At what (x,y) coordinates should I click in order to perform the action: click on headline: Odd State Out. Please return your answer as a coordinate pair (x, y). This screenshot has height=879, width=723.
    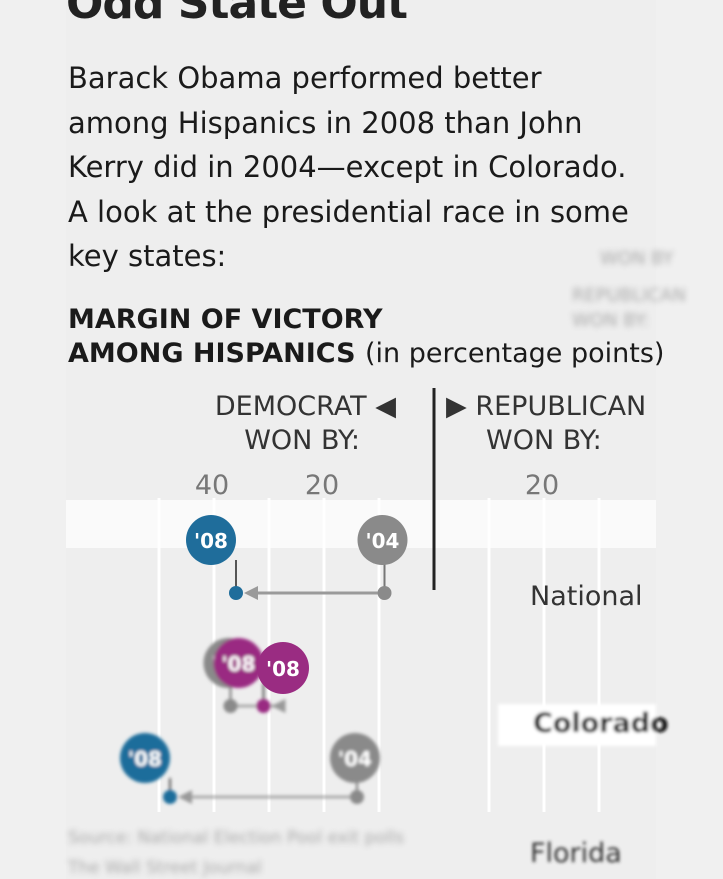
    Looking at the image, I should click on (237, 14).